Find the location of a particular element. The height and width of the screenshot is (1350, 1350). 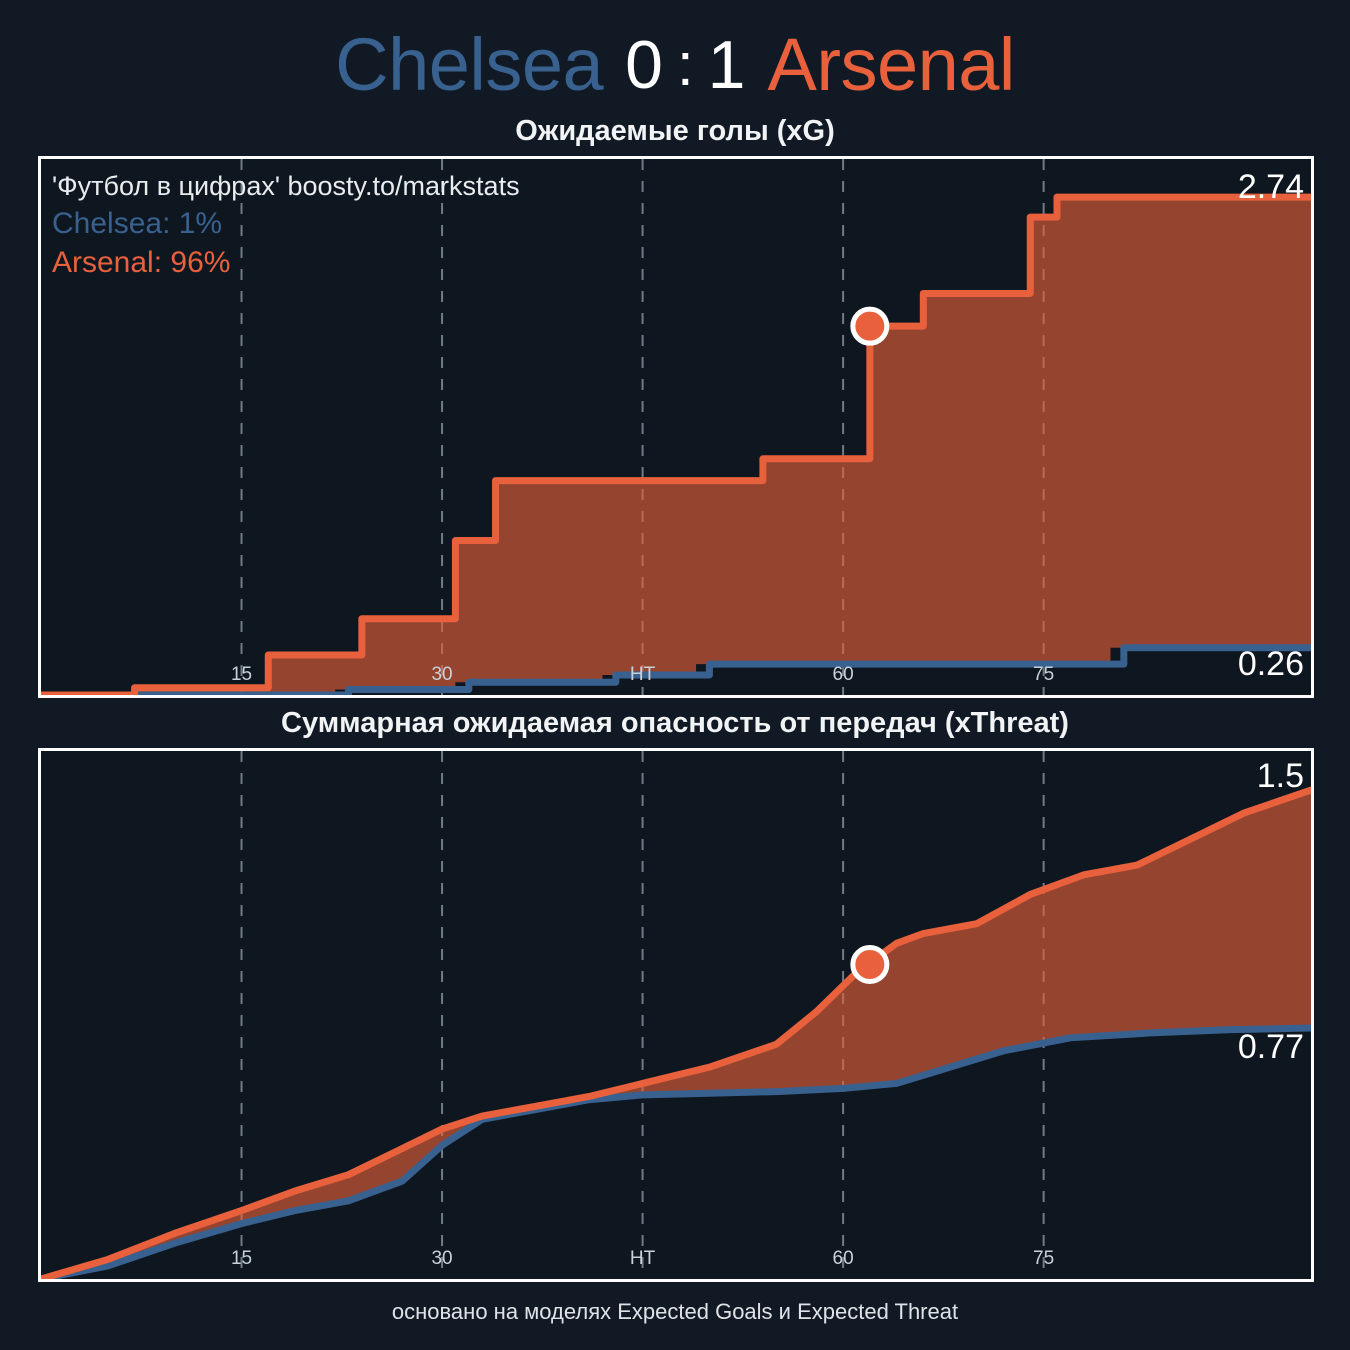

scoreline: 0 : 1 is located at coordinates (685, 65).